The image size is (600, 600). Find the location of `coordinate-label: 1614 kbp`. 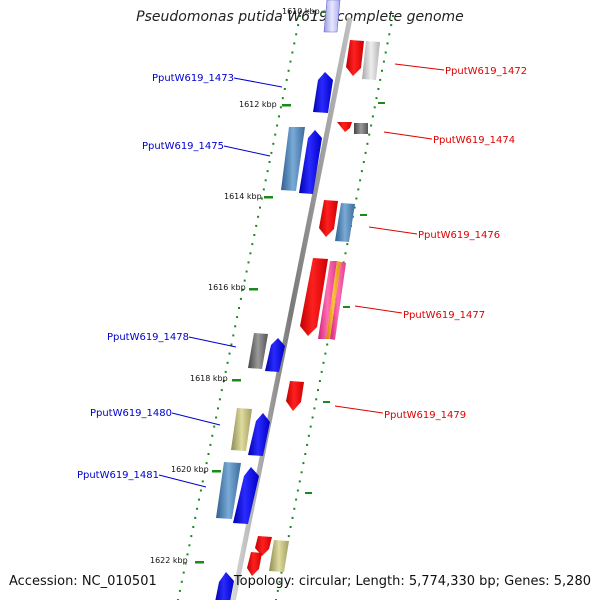

coordinate-label: 1614 kbp is located at coordinates (243, 196).